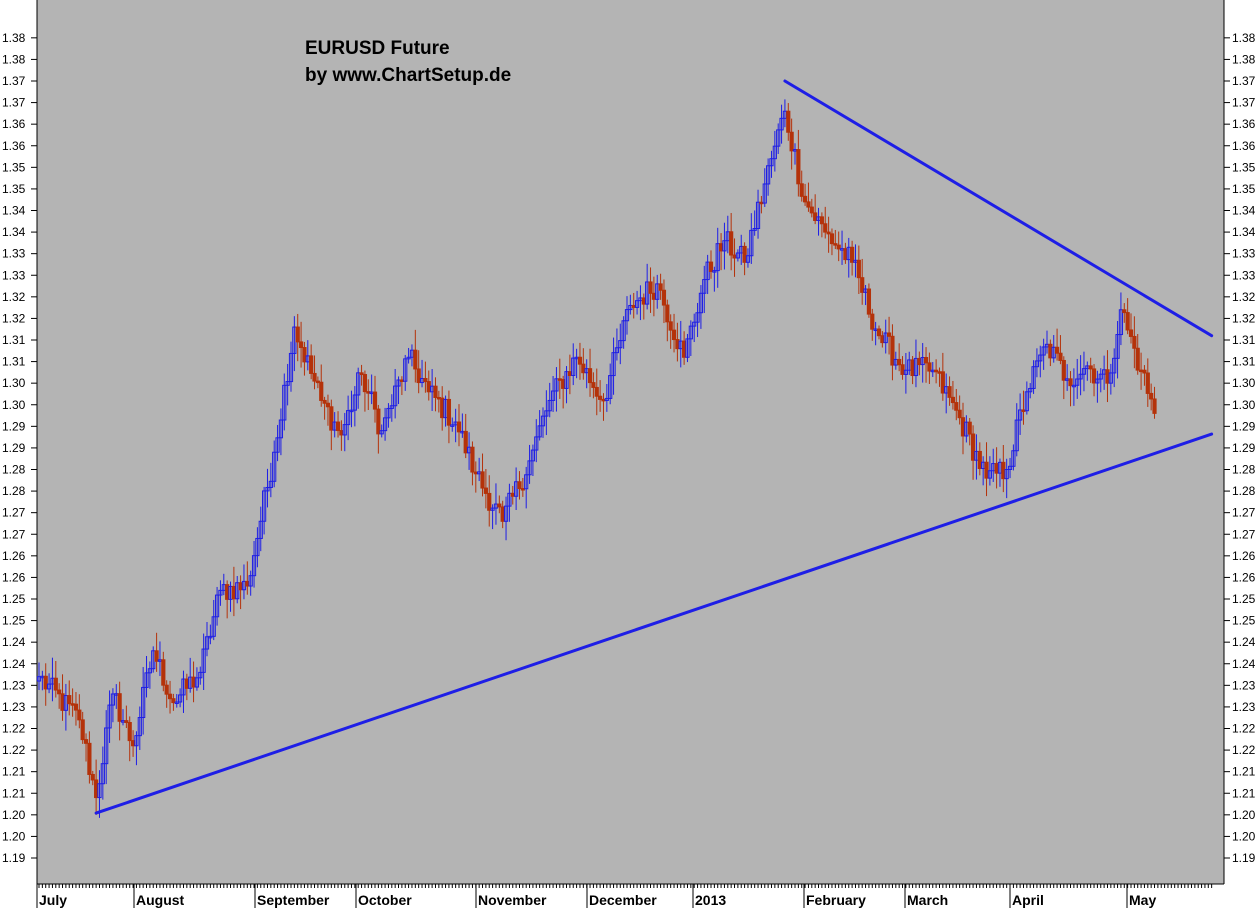 This screenshot has width=1260, height=908. Describe the element at coordinates (14, 103) in the screenshot. I see `y-tick-label-left: 1.37` at that location.